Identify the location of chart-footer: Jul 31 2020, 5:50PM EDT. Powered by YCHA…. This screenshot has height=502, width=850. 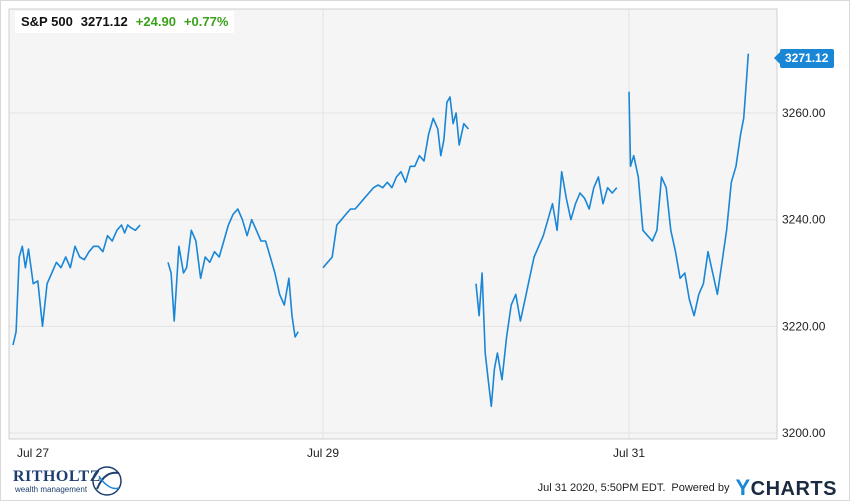
(687, 488).